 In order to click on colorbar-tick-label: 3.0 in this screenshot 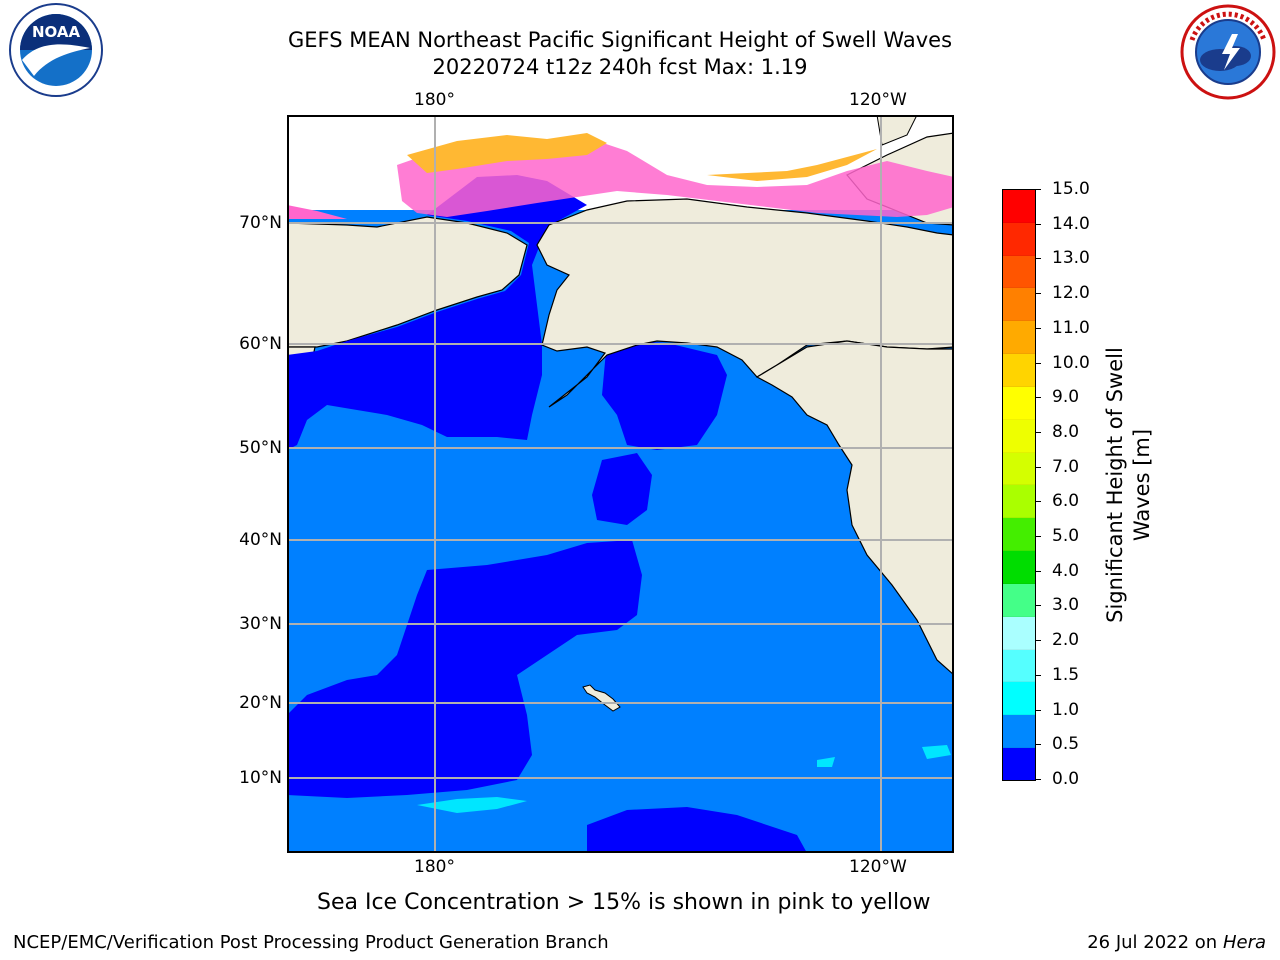, I will do `click(1066, 605)`.